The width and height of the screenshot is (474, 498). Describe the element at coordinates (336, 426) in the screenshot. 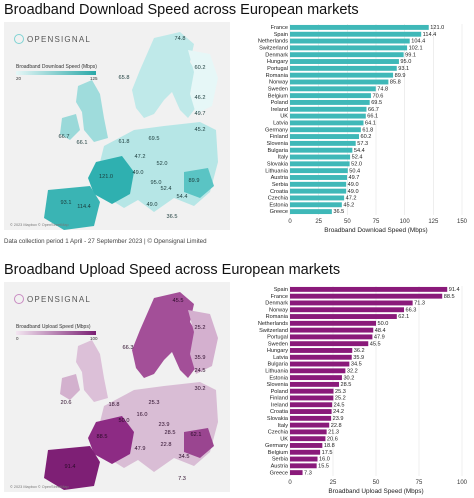

I see `value-label: 22.8` at that location.